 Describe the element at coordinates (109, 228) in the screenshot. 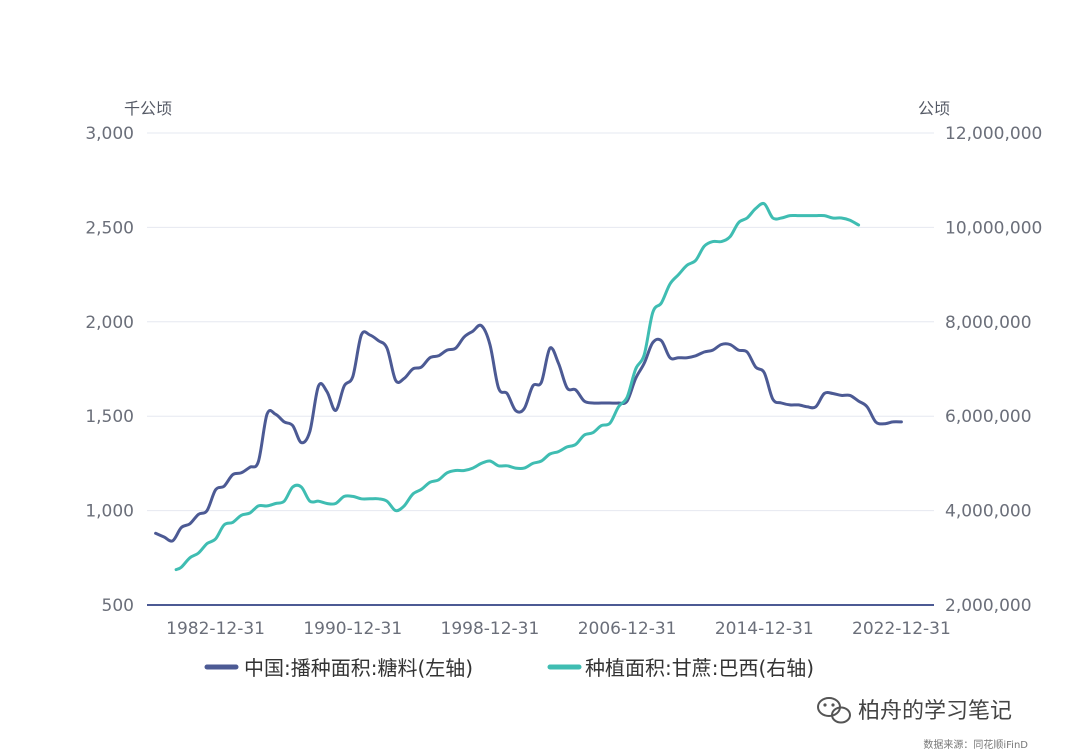

I see `left-tick-label: 2,500` at that location.